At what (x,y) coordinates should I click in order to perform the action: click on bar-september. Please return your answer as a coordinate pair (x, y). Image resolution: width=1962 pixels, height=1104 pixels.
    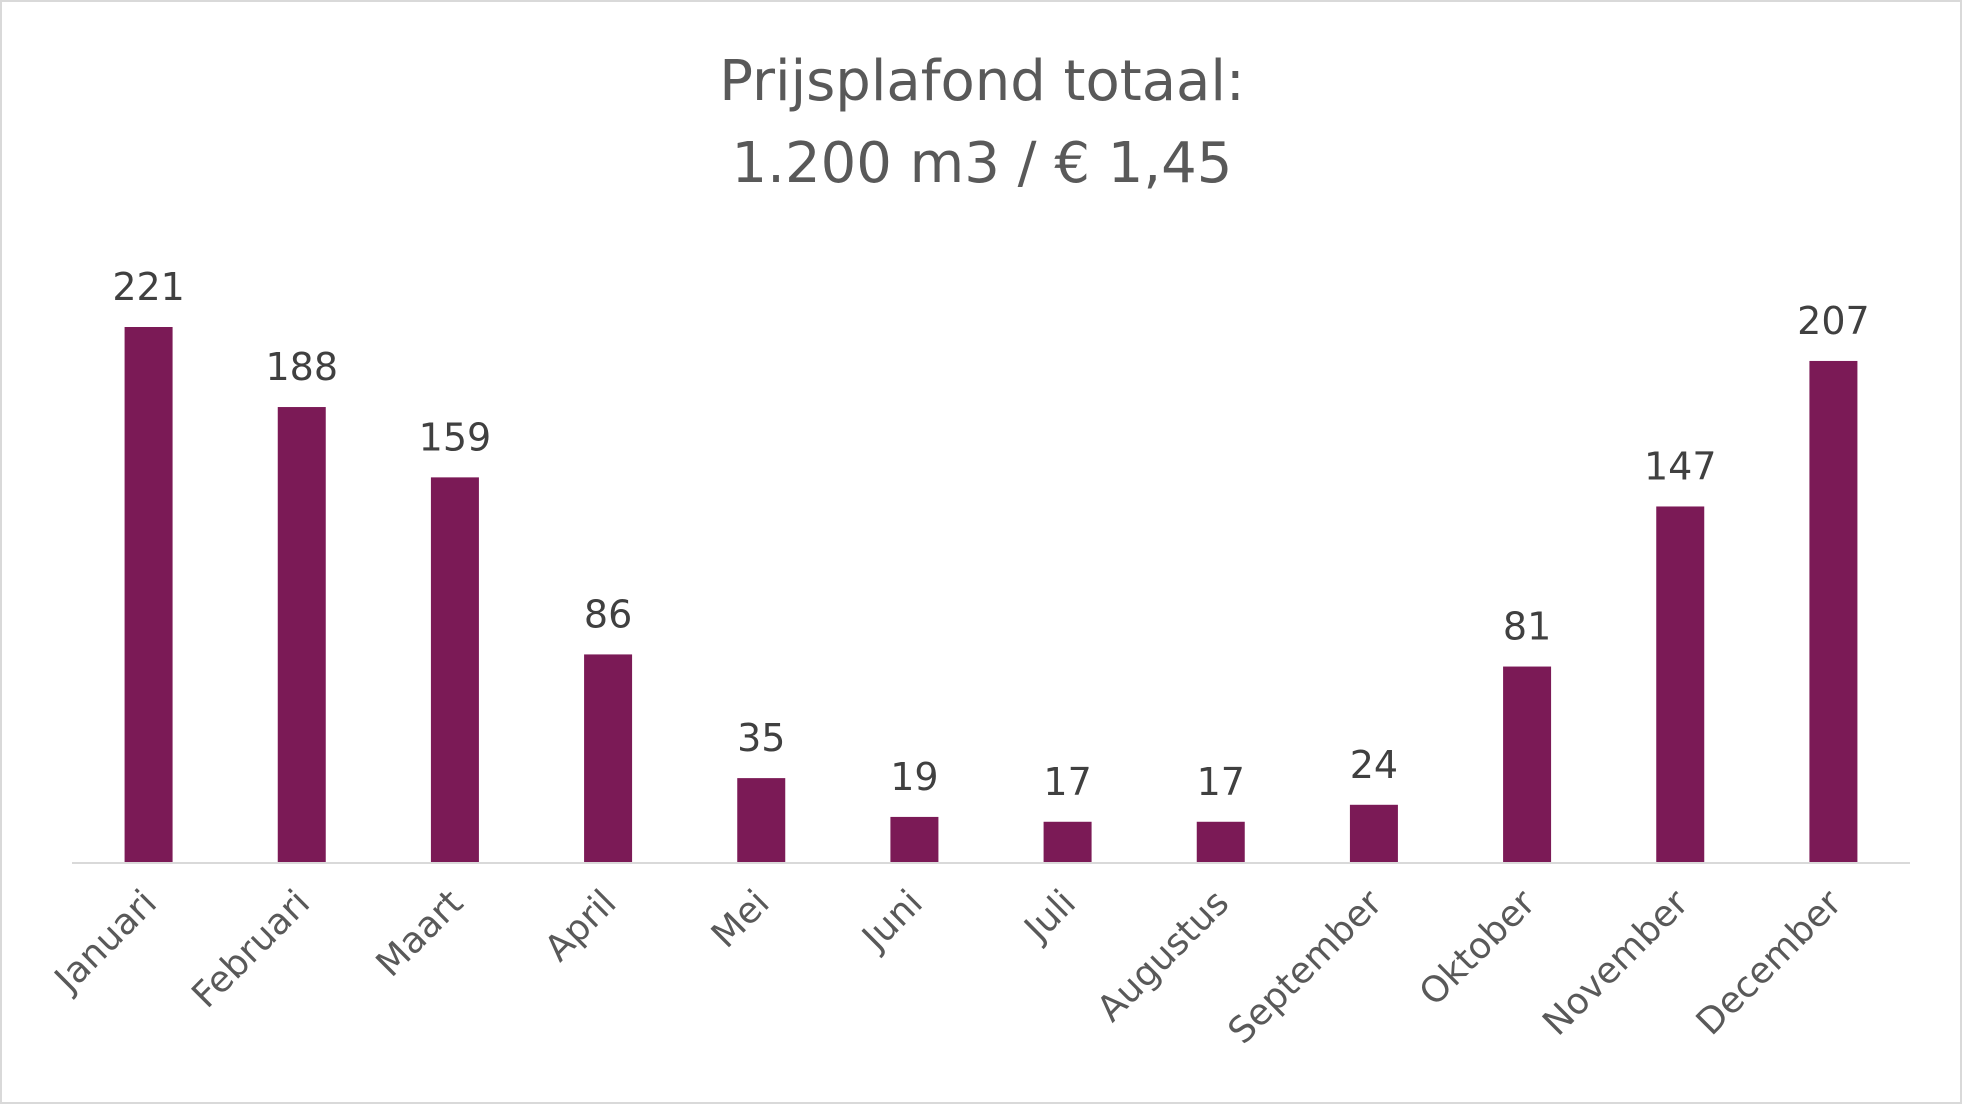
    Looking at the image, I should click on (1373, 833).